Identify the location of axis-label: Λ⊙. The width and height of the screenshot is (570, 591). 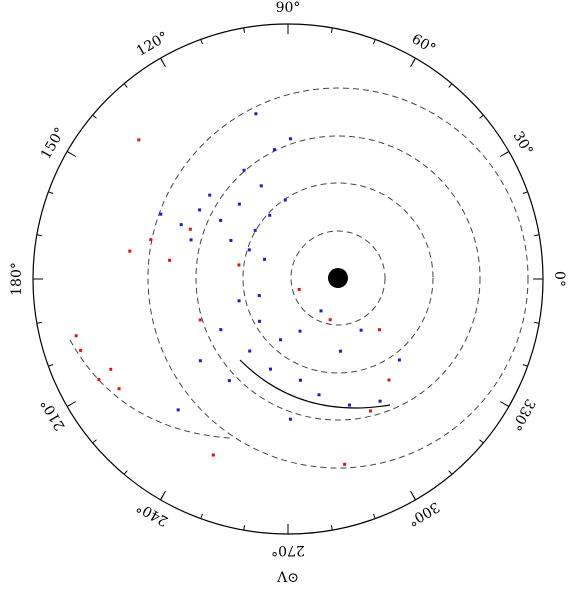
(287, 578).